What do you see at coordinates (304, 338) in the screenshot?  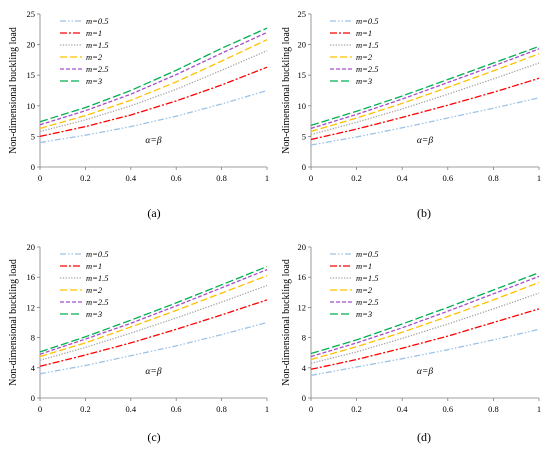 I see `y-tick-label: 8` at bounding box center [304, 338].